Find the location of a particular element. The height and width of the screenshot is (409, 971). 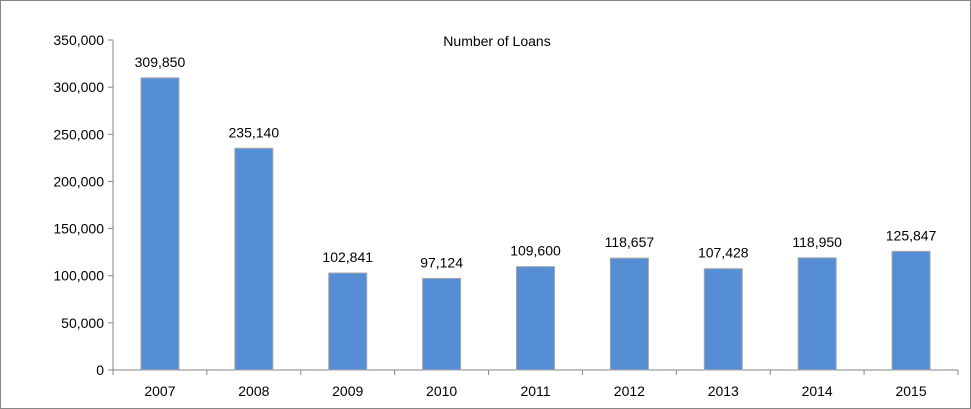

x-tick-label-2008: 2008 is located at coordinates (253, 391).